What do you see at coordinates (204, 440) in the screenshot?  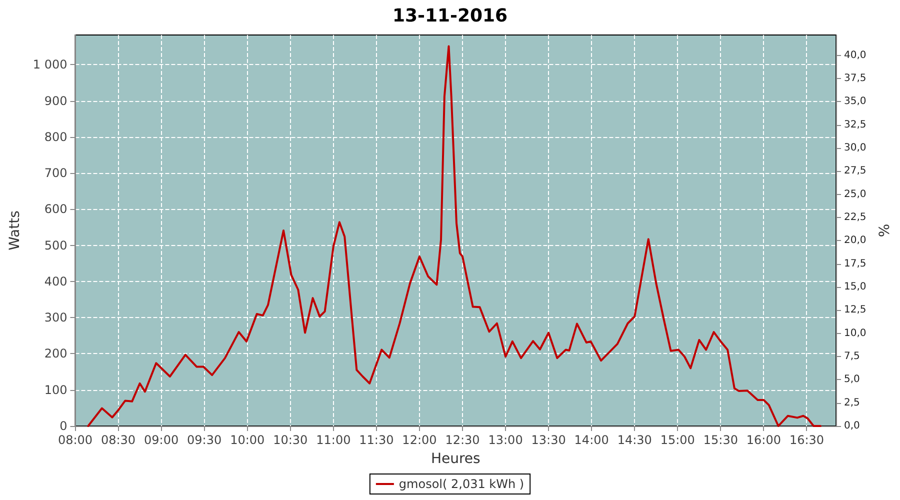 I see `x-tick-label: 09:30` at bounding box center [204, 440].